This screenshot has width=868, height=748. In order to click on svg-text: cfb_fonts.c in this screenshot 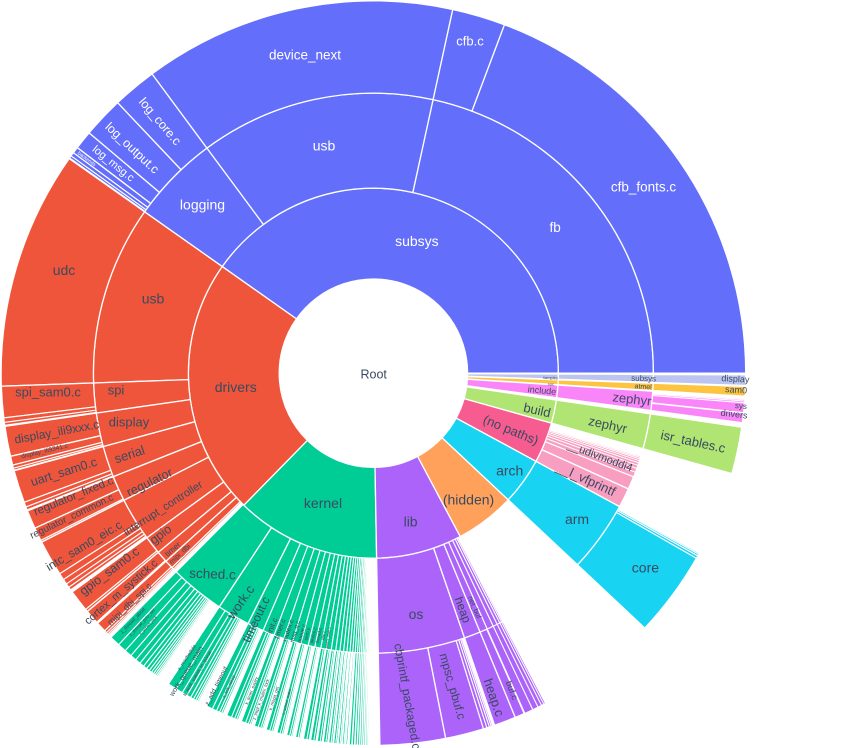, I will do `click(644, 187)`.